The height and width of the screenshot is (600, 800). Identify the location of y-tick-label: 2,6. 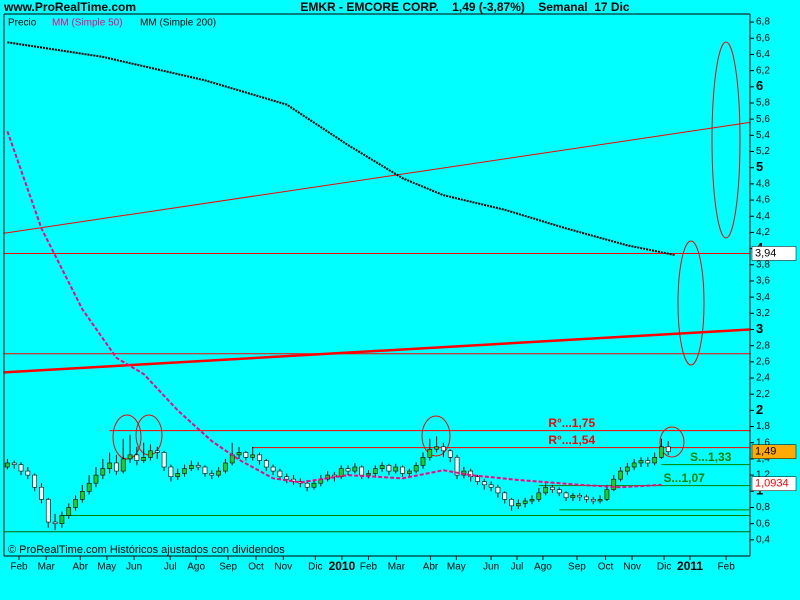
(763, 361).